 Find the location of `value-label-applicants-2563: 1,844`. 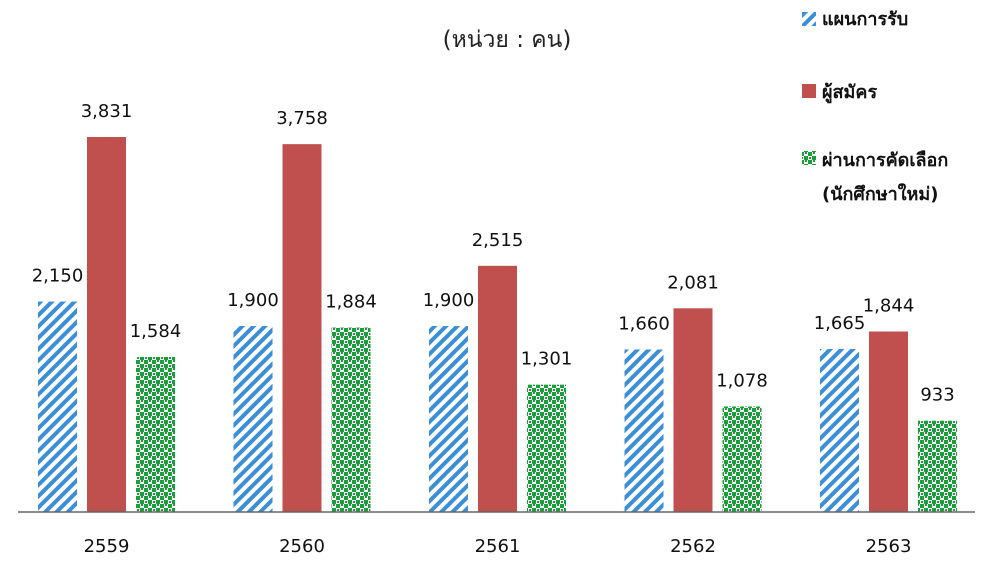

value-label-applicants-2563: 1,844 is located at coordinates (889, 305).